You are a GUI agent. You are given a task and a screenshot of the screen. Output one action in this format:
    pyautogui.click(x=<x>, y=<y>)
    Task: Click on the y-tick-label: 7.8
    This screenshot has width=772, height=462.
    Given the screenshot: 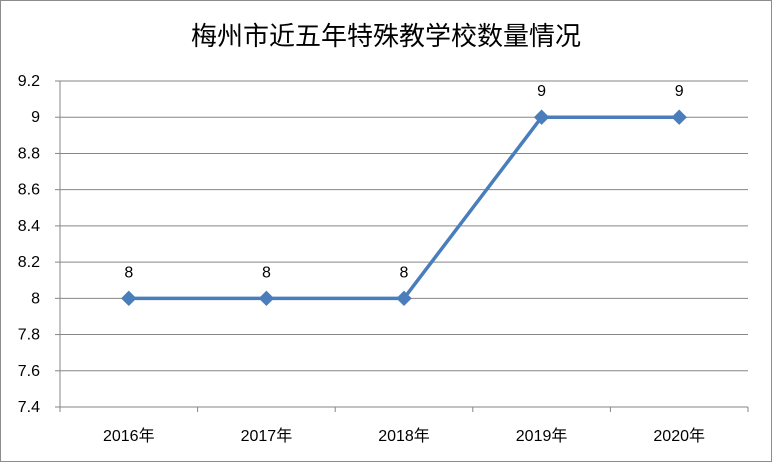 What is the action you would take?
    pyautogui.click(x=29, y=335)
    